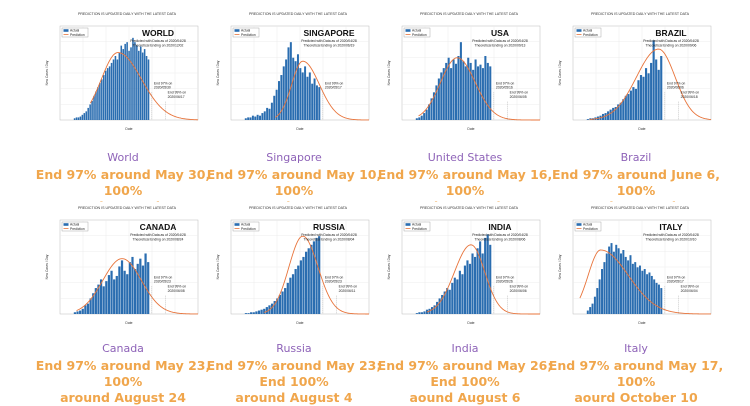  Describe the element at coordinates (158, 227) in the screenshot. I see `chart-title: CANADA` at that location.